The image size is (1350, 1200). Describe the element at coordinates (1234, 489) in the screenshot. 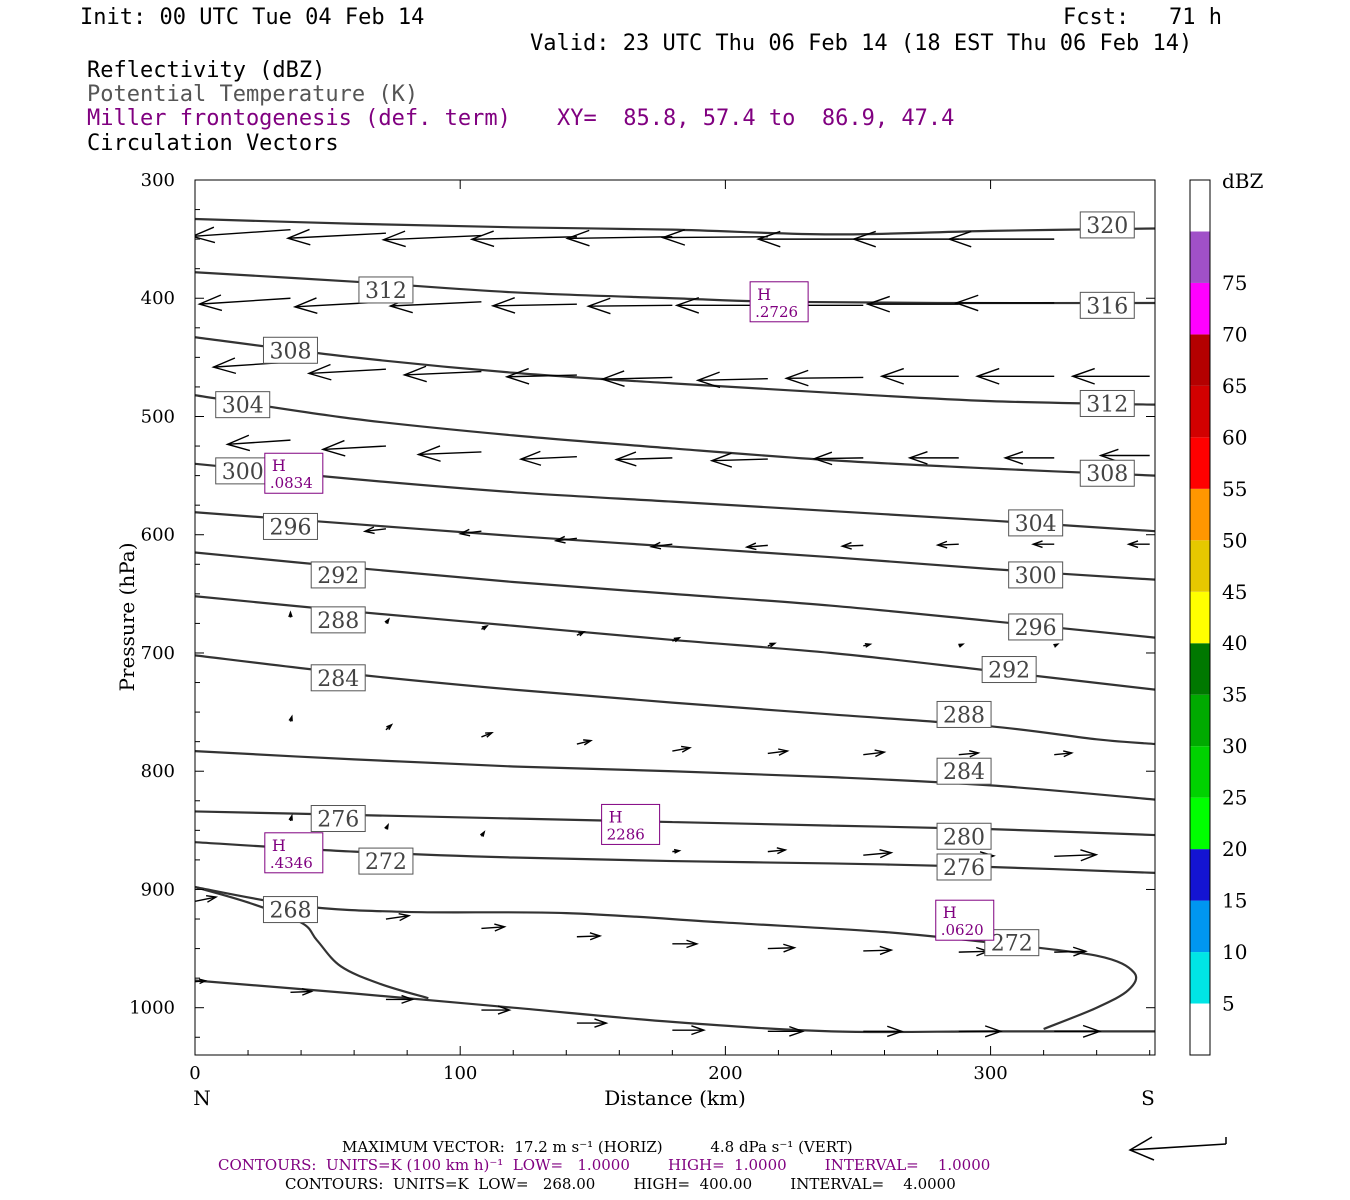

I see `colorbar-tick-label: 55` at that location.